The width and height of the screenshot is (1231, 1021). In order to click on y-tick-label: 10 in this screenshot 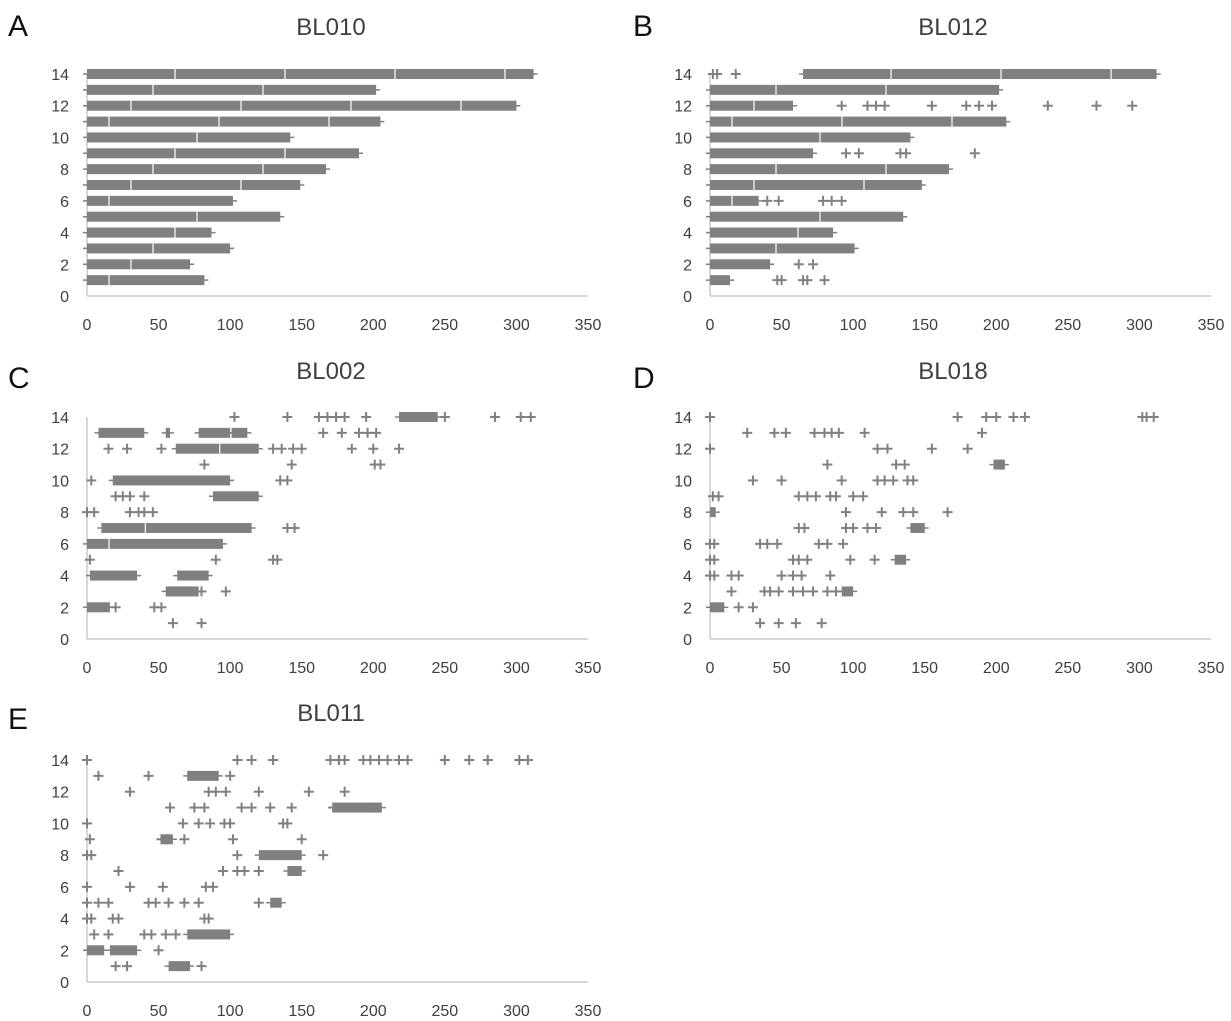, I will do `click(60, 824)`.